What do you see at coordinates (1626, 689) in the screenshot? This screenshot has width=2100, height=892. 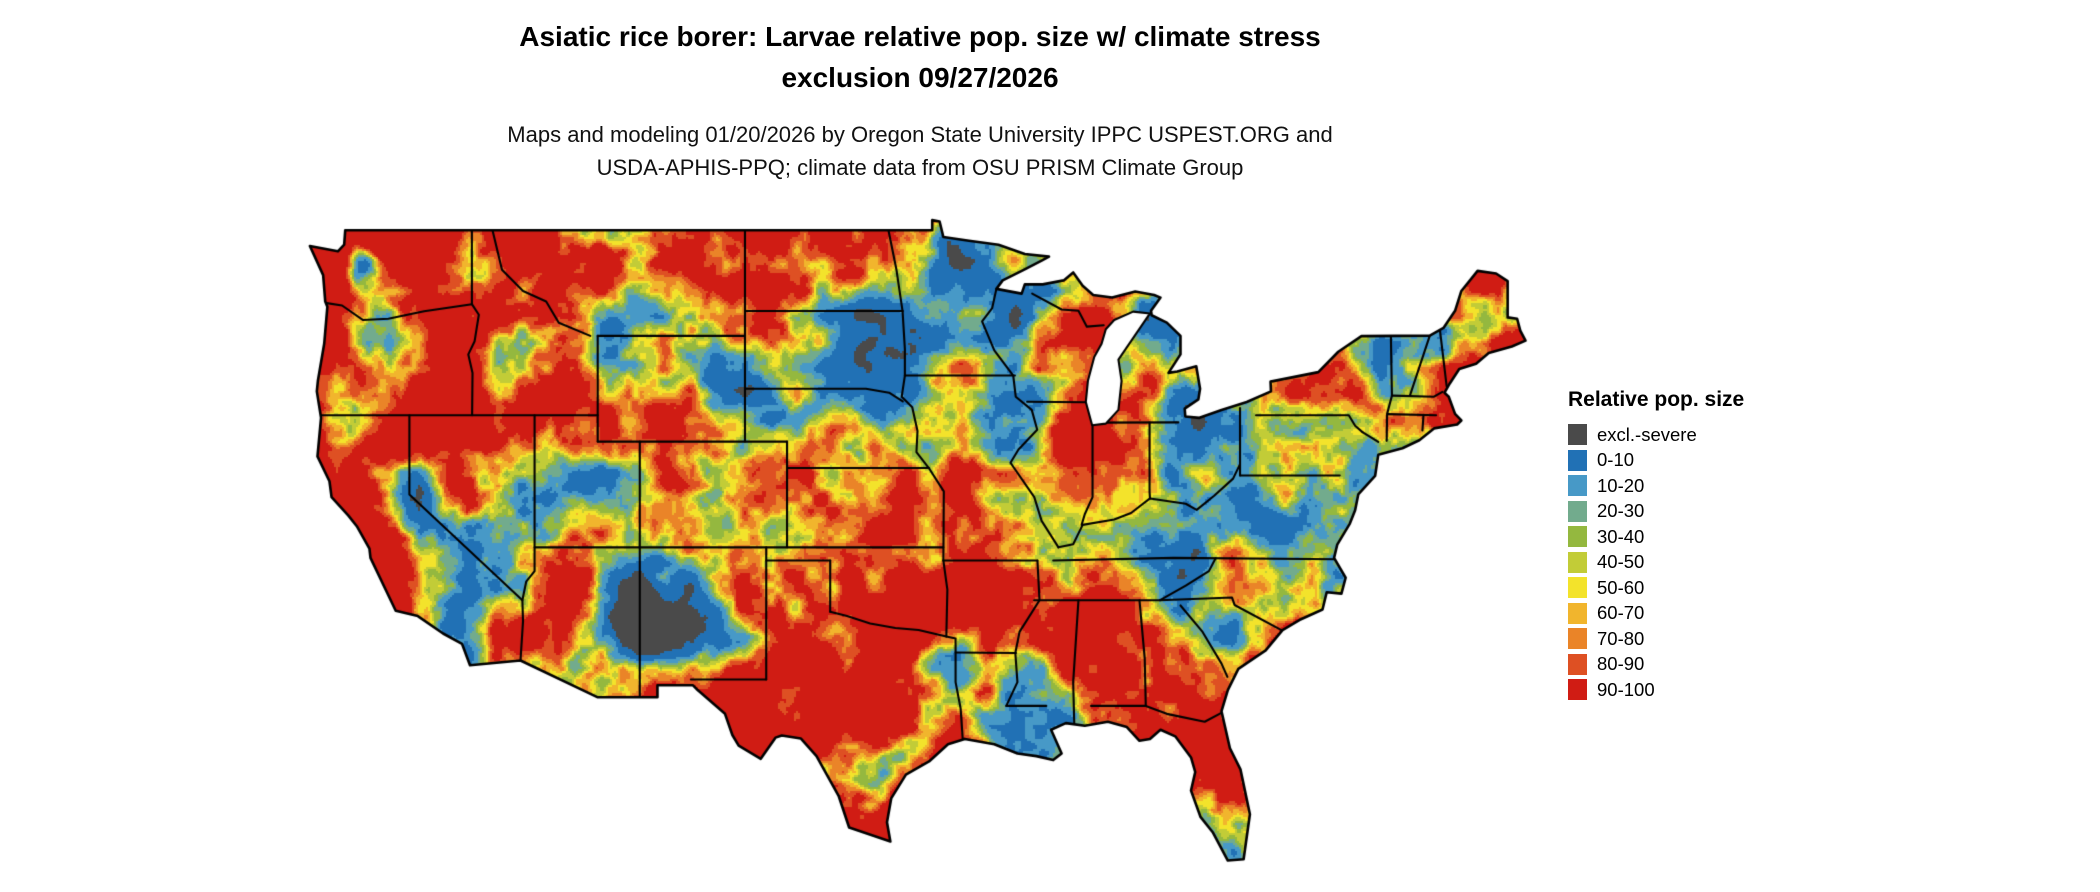 I see `legend-label: 90-100` at bounding box center [1626, 689].